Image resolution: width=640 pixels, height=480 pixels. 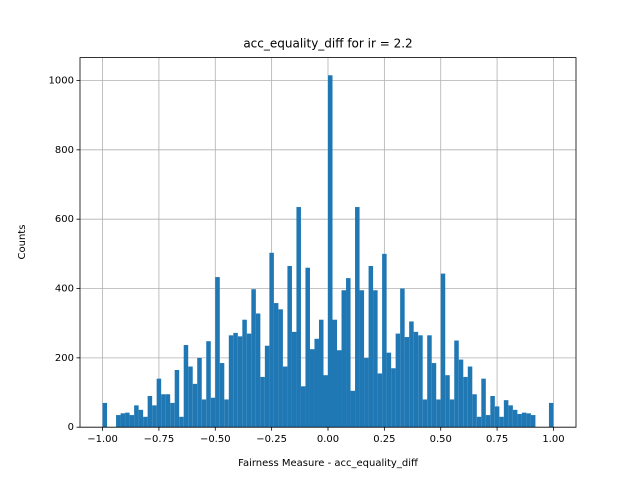 What do you see at coordinates (328, 439) in the screenshot?
I see `x-tick-label: 0.00` at bounding box center [328, 439].